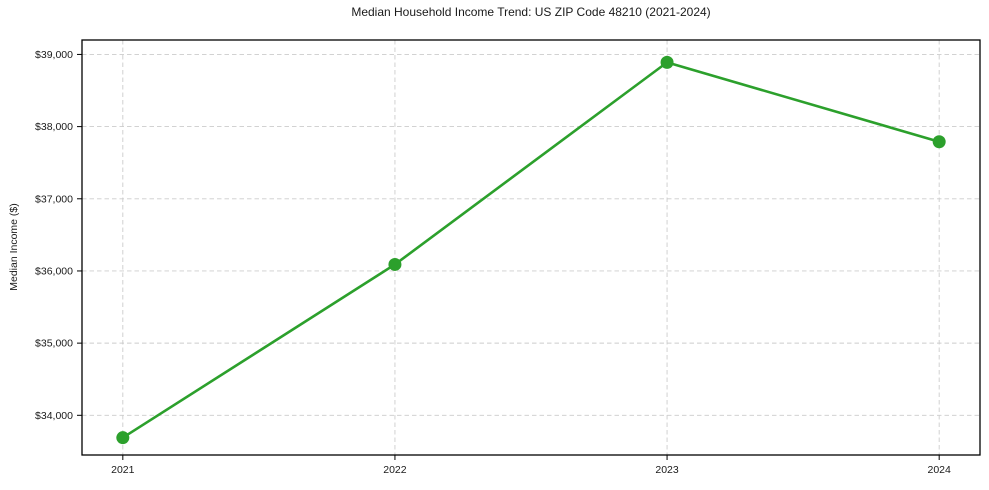 Image resolution: width=989 pixels, height=490 pixels. What do you see at coordinates (395, 470) in the screenshot?
I see `x-tick-label: 2022` at bounding box center [395, 470].